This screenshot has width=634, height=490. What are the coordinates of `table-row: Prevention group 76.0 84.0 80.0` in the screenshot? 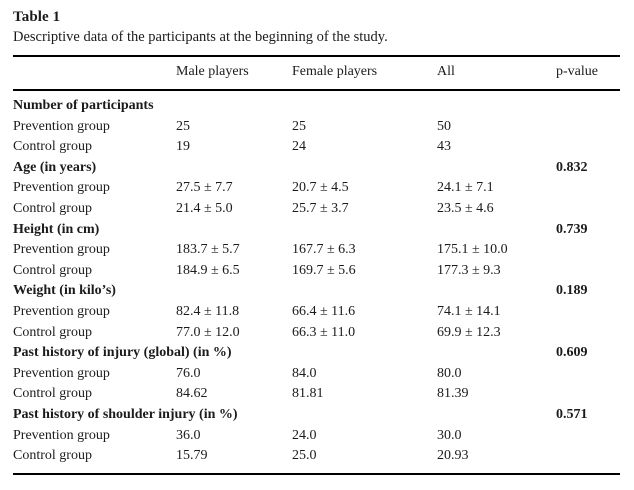 It's located at (316, 374).